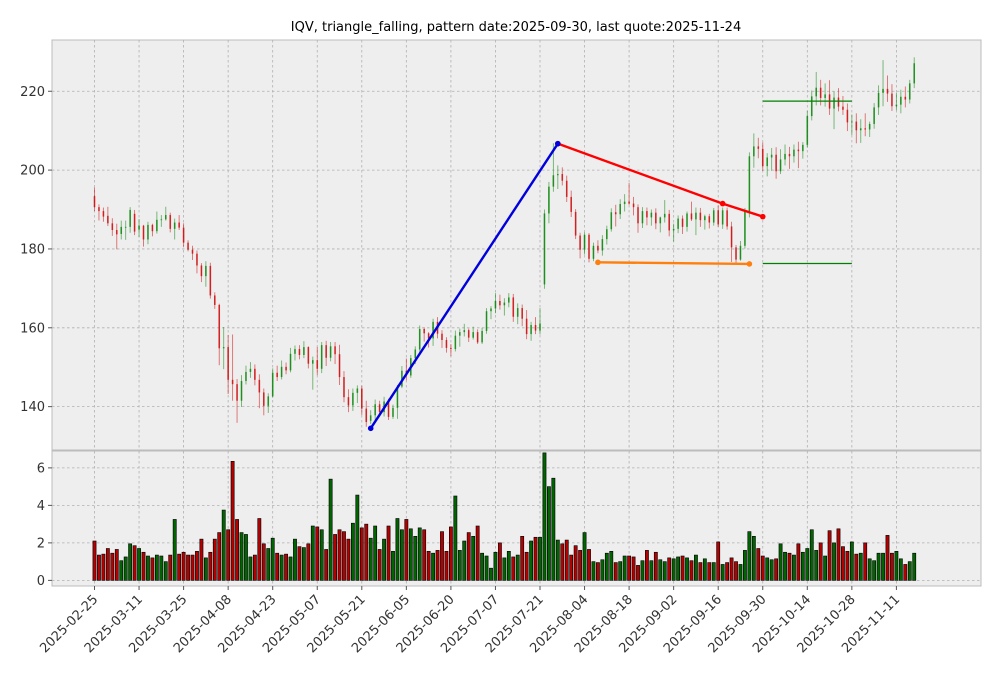 The image size is (1001, 678). I want to click on volume-y-tick-label: 0, so click(41, 581).